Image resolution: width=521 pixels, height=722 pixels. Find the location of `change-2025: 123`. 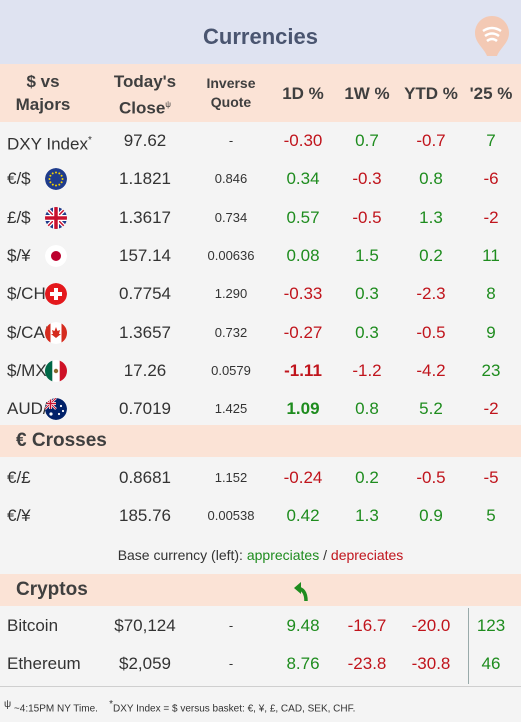

change-2025: 123 is located at coordinates (491, 625).